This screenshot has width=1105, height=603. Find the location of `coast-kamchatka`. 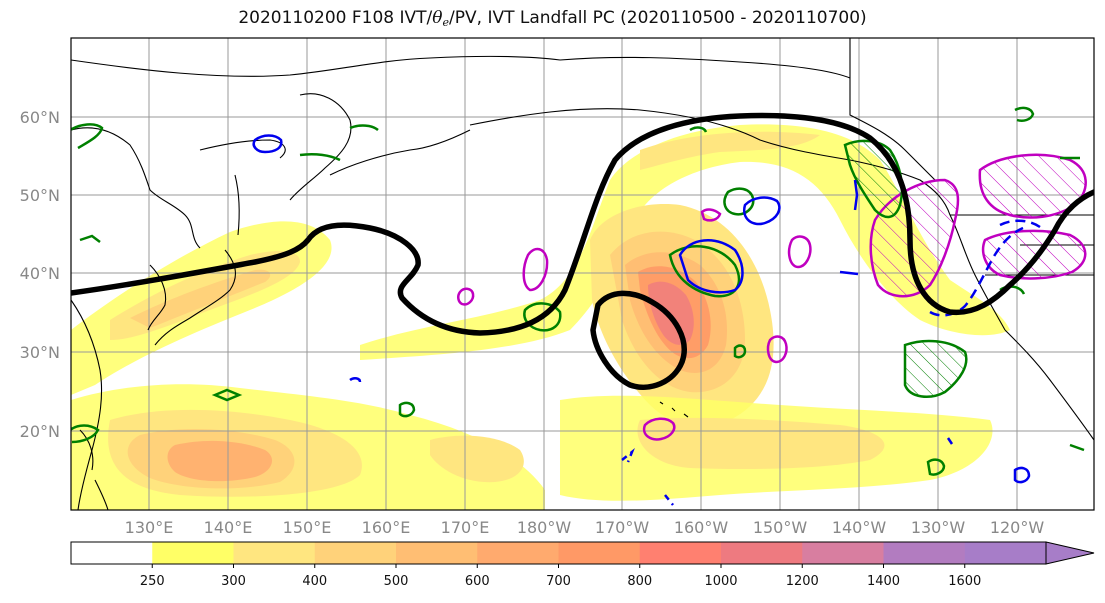

coast-kamchatka is located at coordinates (320, 147).